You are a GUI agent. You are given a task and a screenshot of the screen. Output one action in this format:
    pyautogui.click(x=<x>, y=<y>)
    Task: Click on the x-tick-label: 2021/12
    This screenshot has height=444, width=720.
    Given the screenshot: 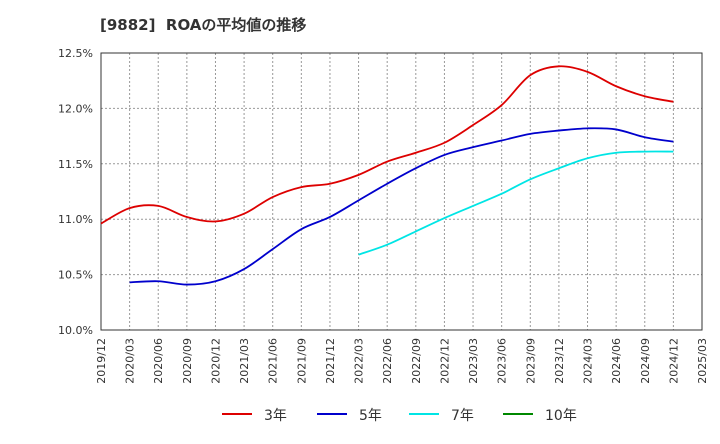 What is the action you would take?
    pyautogui.click(x=330, y=361)
    